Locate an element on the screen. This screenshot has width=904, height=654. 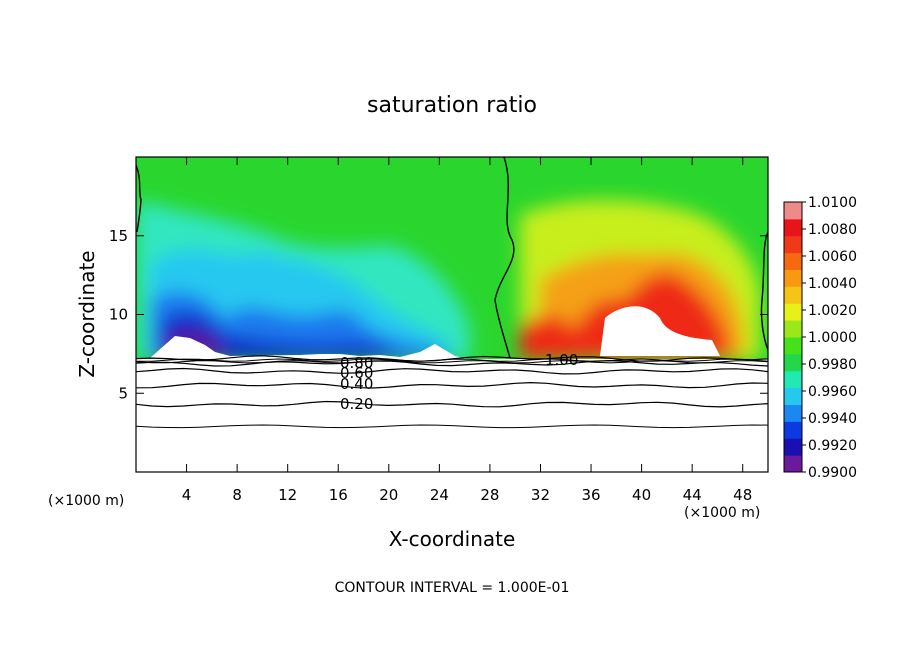
colorbar-label: 0.9920 is located at coordinates (832, 446).